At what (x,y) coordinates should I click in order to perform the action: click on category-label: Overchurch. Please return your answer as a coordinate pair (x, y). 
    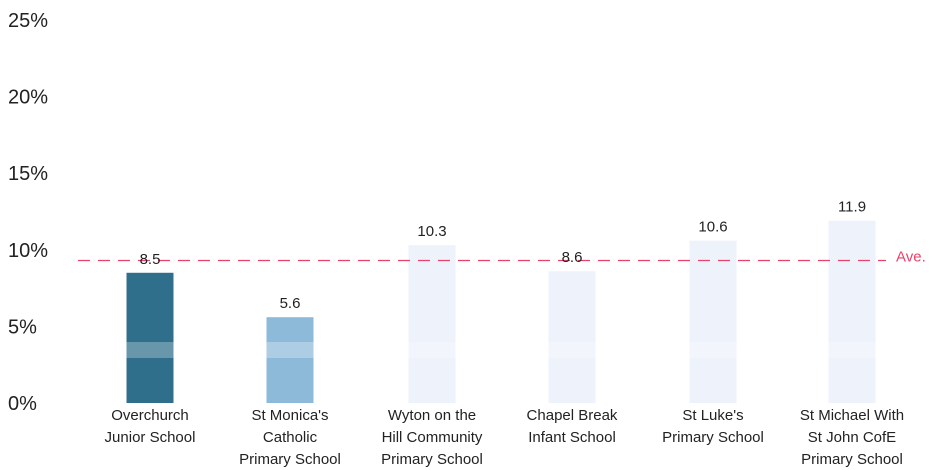
    Looking at the image, I should click on (150, 415).